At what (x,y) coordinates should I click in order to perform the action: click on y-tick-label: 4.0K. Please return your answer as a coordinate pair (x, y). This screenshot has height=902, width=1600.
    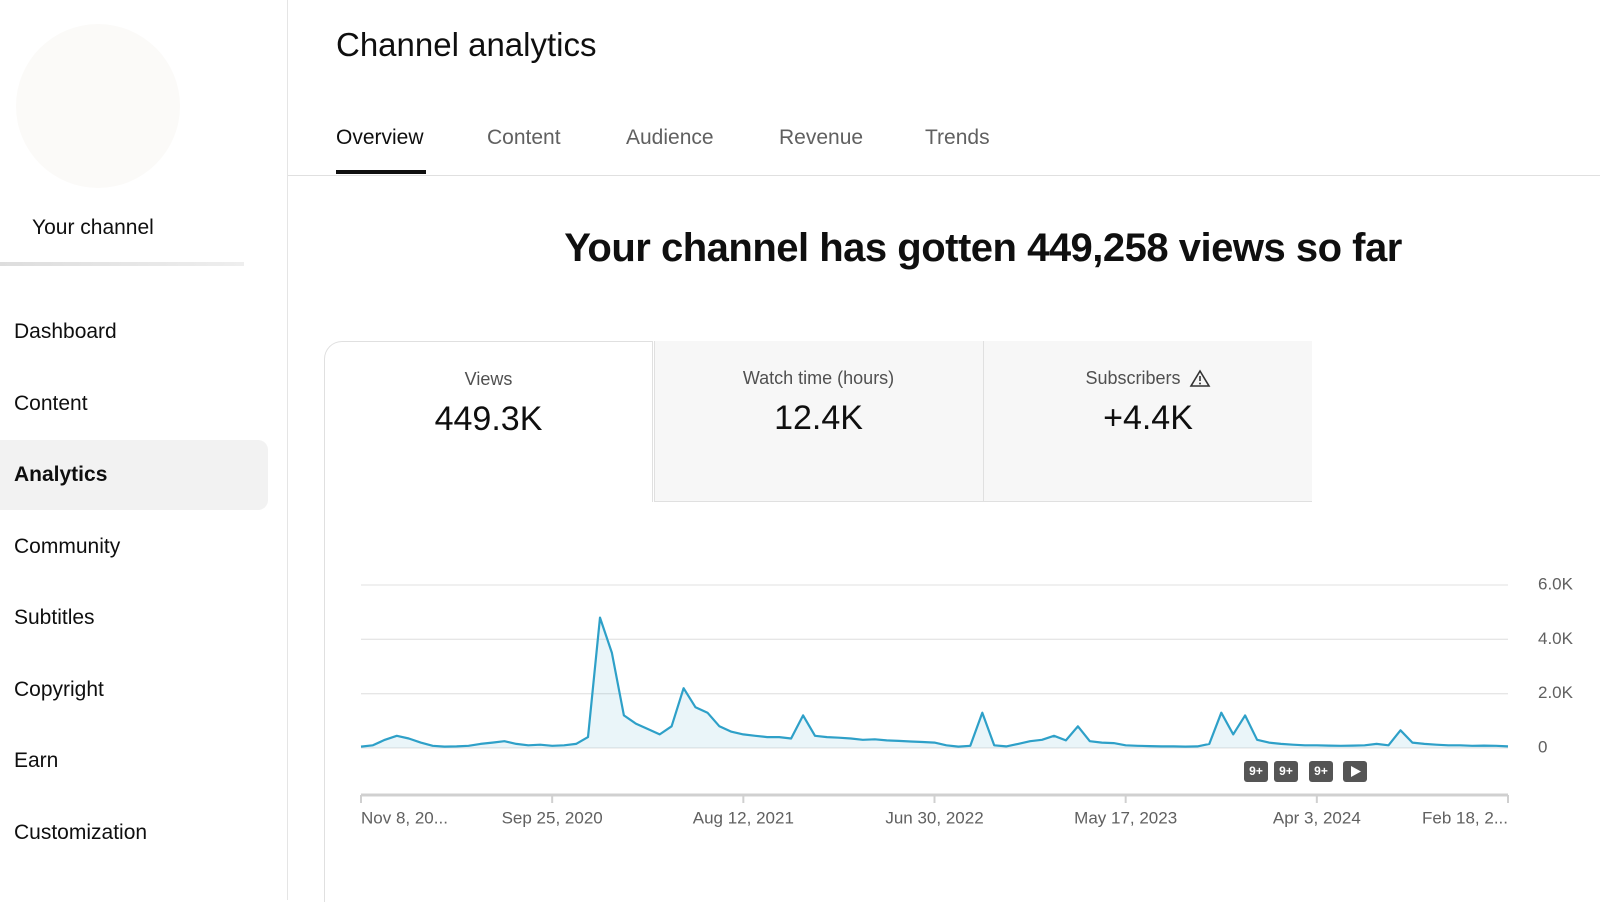
    Looking at the image, I should click on (1556, 638).